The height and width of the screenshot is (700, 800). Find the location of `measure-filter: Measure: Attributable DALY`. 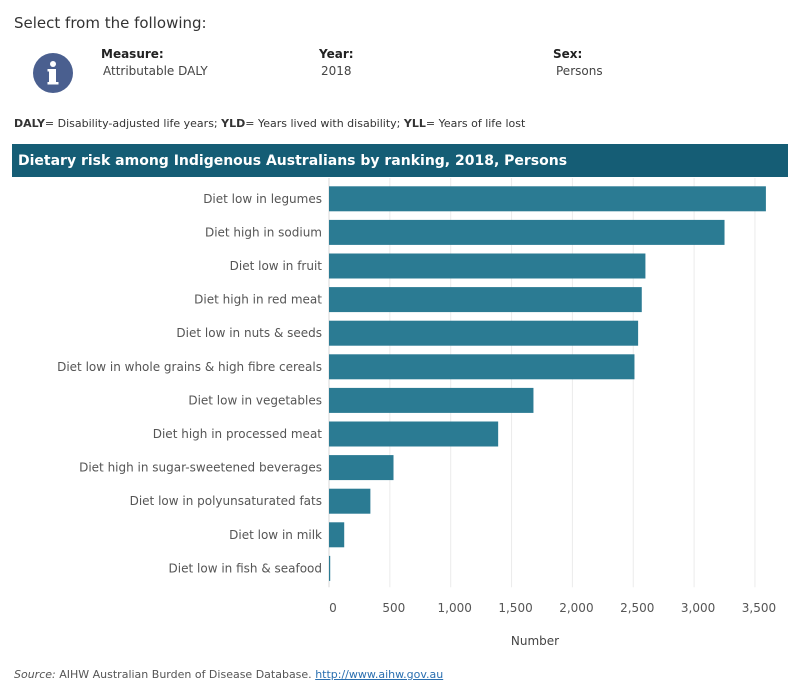

measure-filter: Measure: Attributable DALY is located at coordinates (154, 62).